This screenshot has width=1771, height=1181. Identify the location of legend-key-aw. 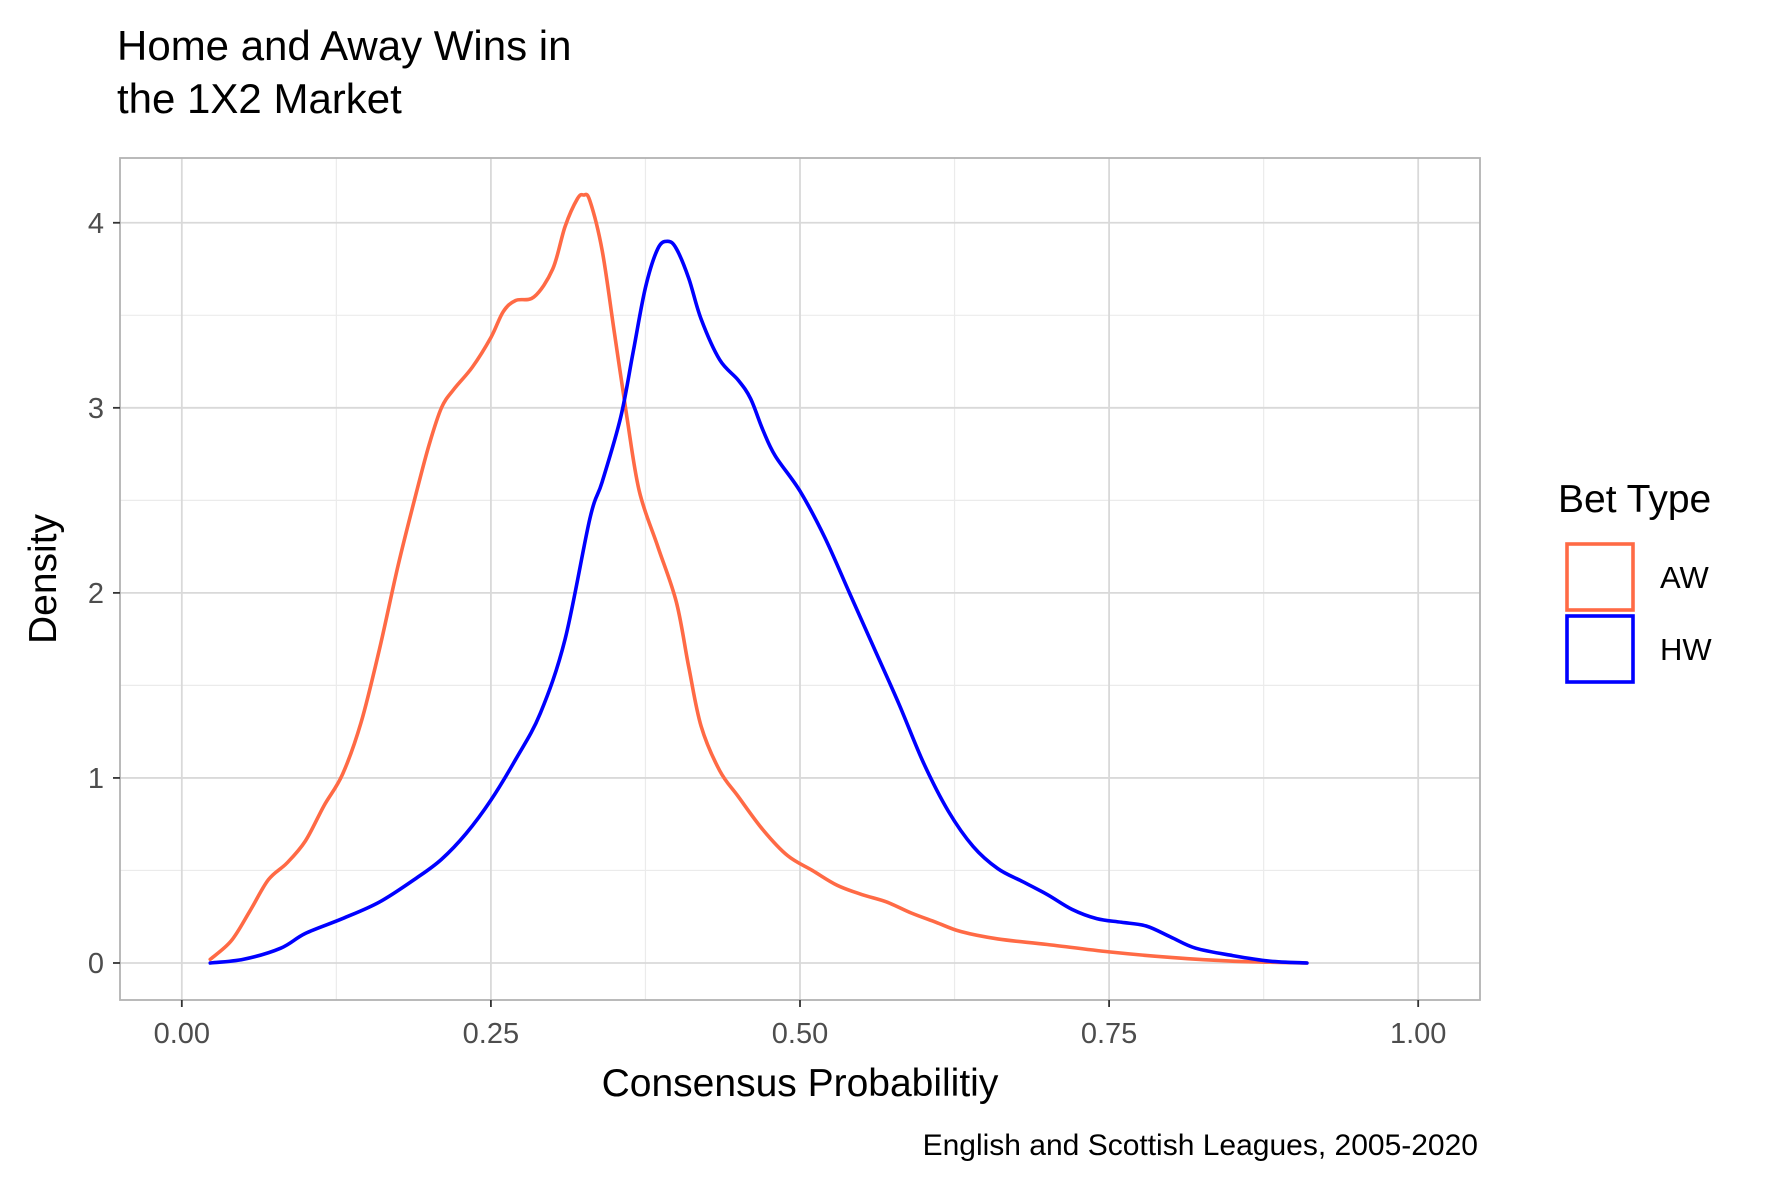
(1600, 577).